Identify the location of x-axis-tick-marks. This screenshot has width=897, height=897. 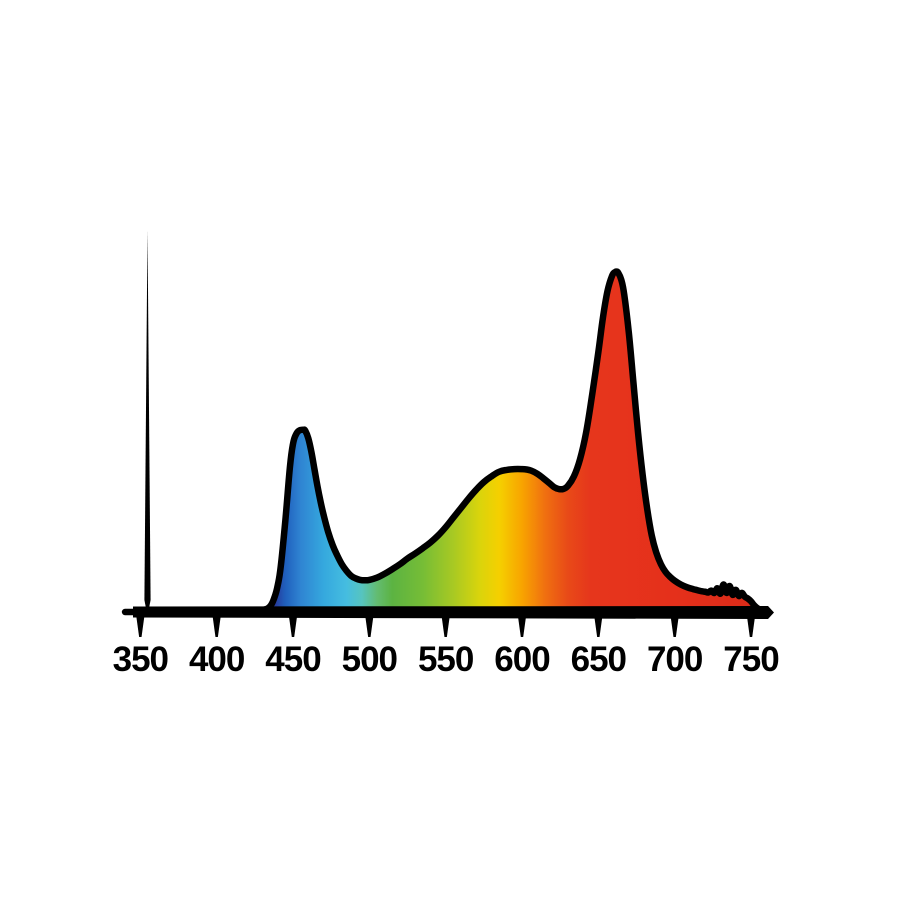
(445, 625).